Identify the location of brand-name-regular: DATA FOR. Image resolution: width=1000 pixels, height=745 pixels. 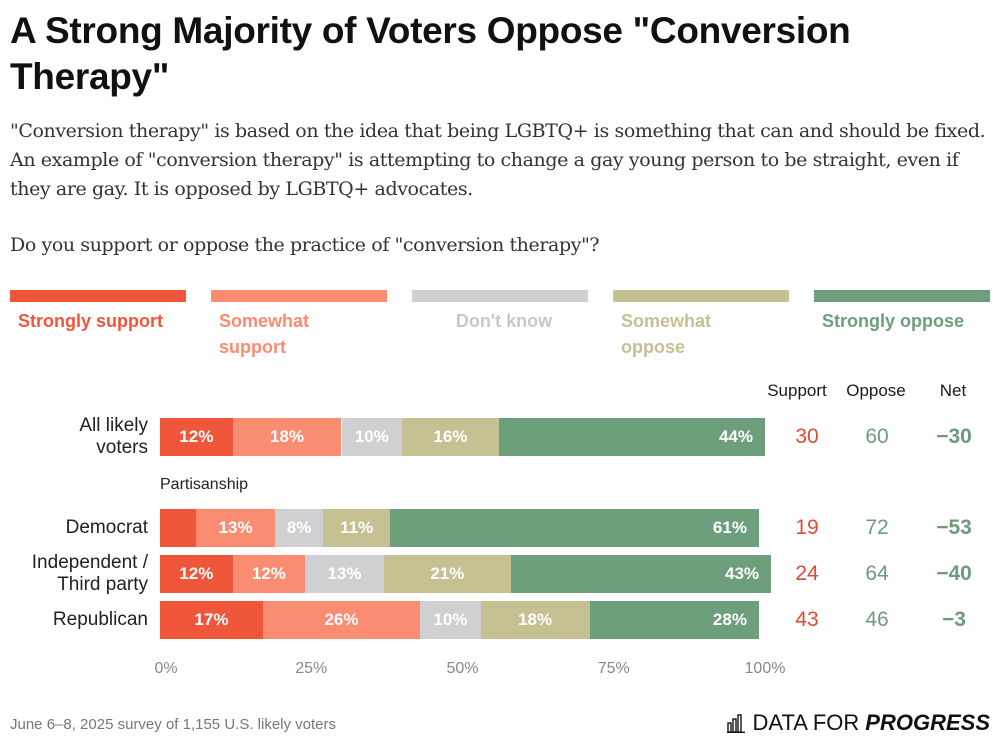
(806, 722).